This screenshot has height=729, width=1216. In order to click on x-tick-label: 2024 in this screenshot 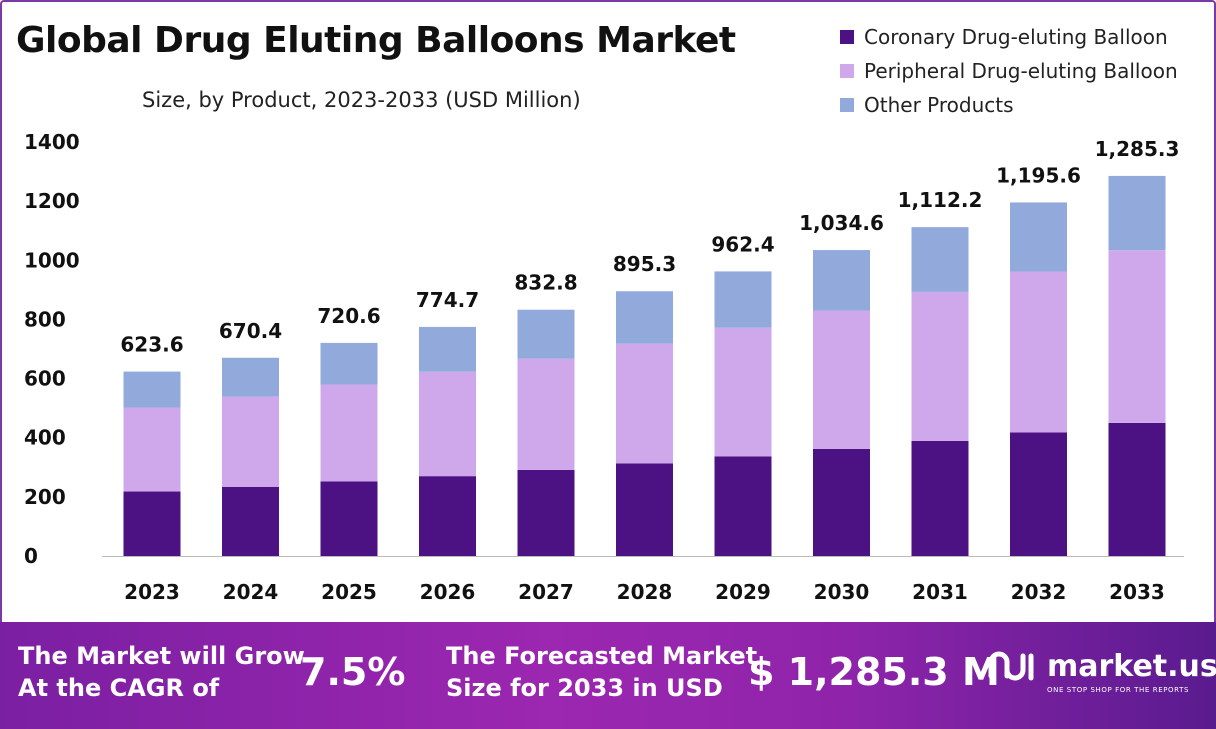, I will do `click(251, 592)`.